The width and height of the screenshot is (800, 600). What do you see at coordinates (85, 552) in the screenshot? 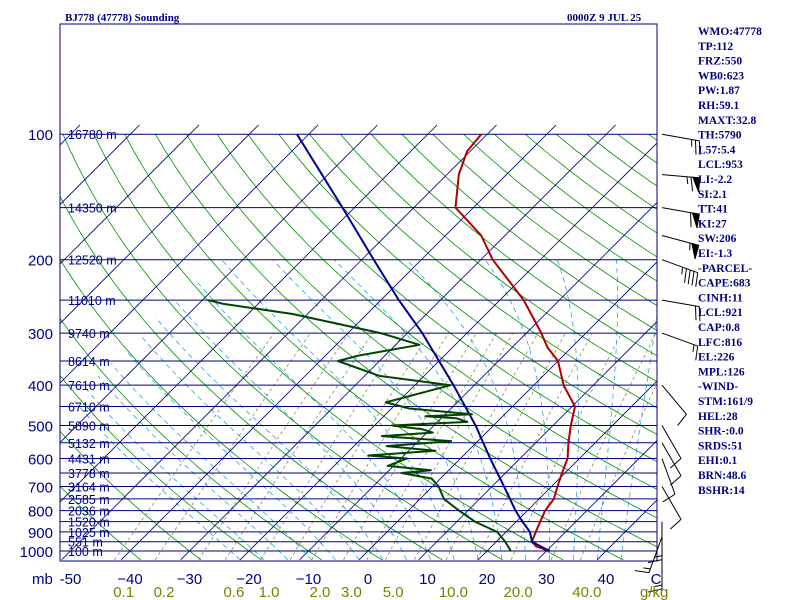
I see `height-label: 100 m` at bounding box center [85, 552].